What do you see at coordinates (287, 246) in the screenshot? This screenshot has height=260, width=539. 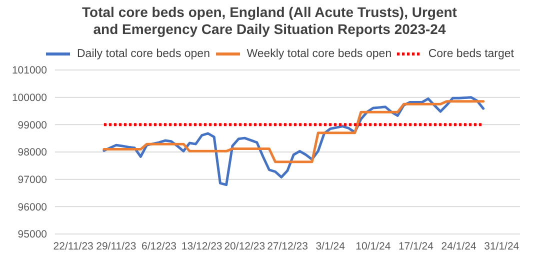 I see `x-tick-label: 27/12/23` at bounding box center [287, 246].